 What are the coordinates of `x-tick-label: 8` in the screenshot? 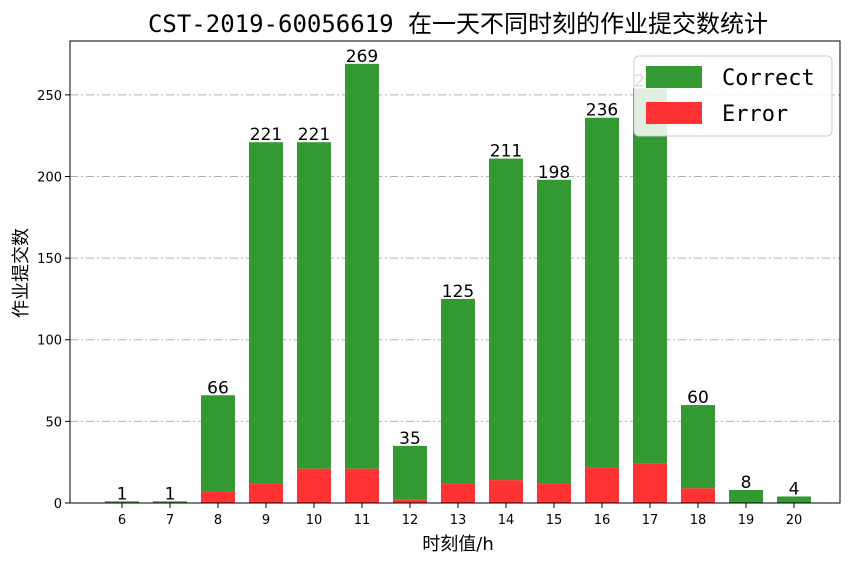 It's located at (218, 520).